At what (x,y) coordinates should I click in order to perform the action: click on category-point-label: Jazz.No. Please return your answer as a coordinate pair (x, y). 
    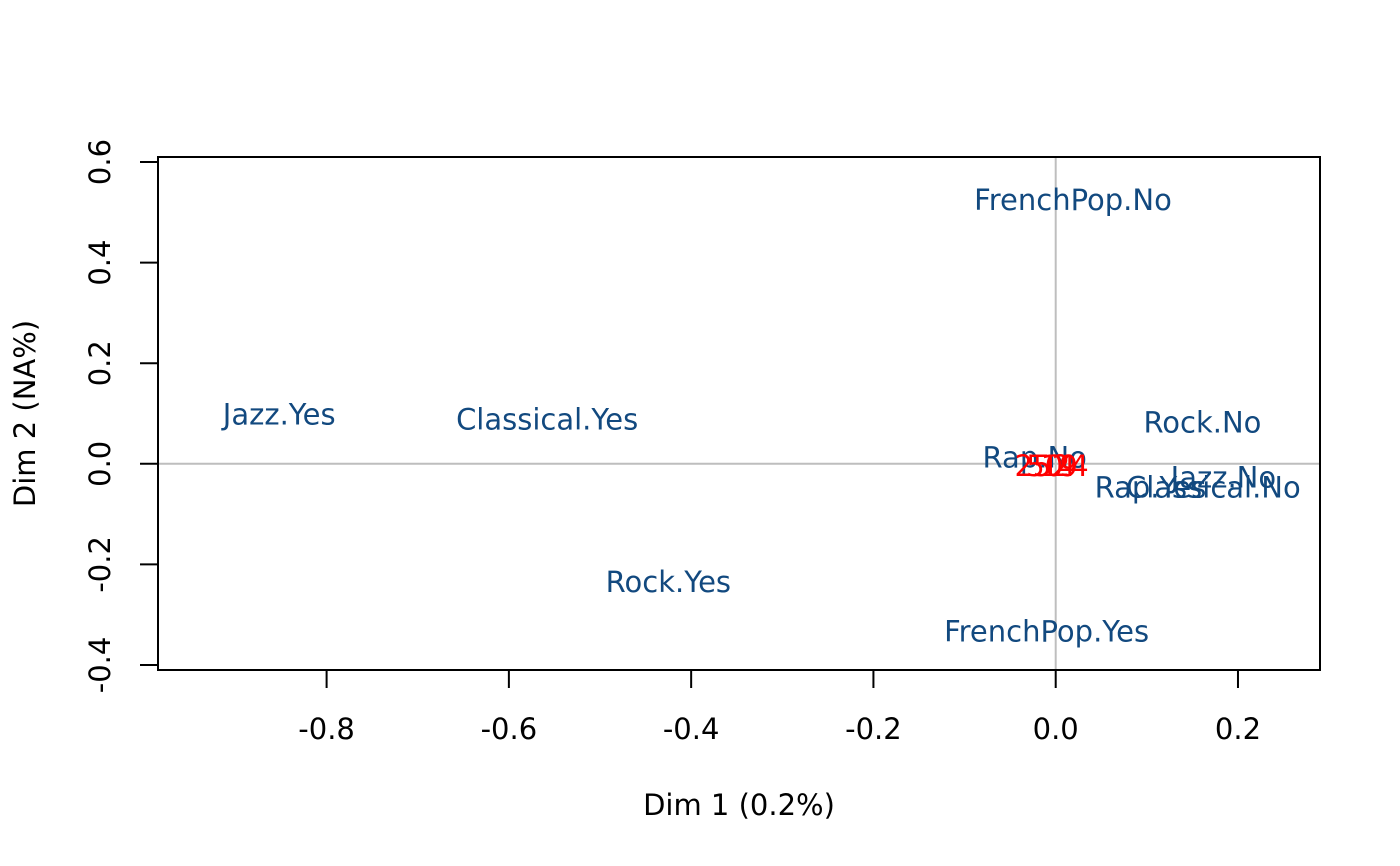
    Looking at the image, I should click on (1222, 477).